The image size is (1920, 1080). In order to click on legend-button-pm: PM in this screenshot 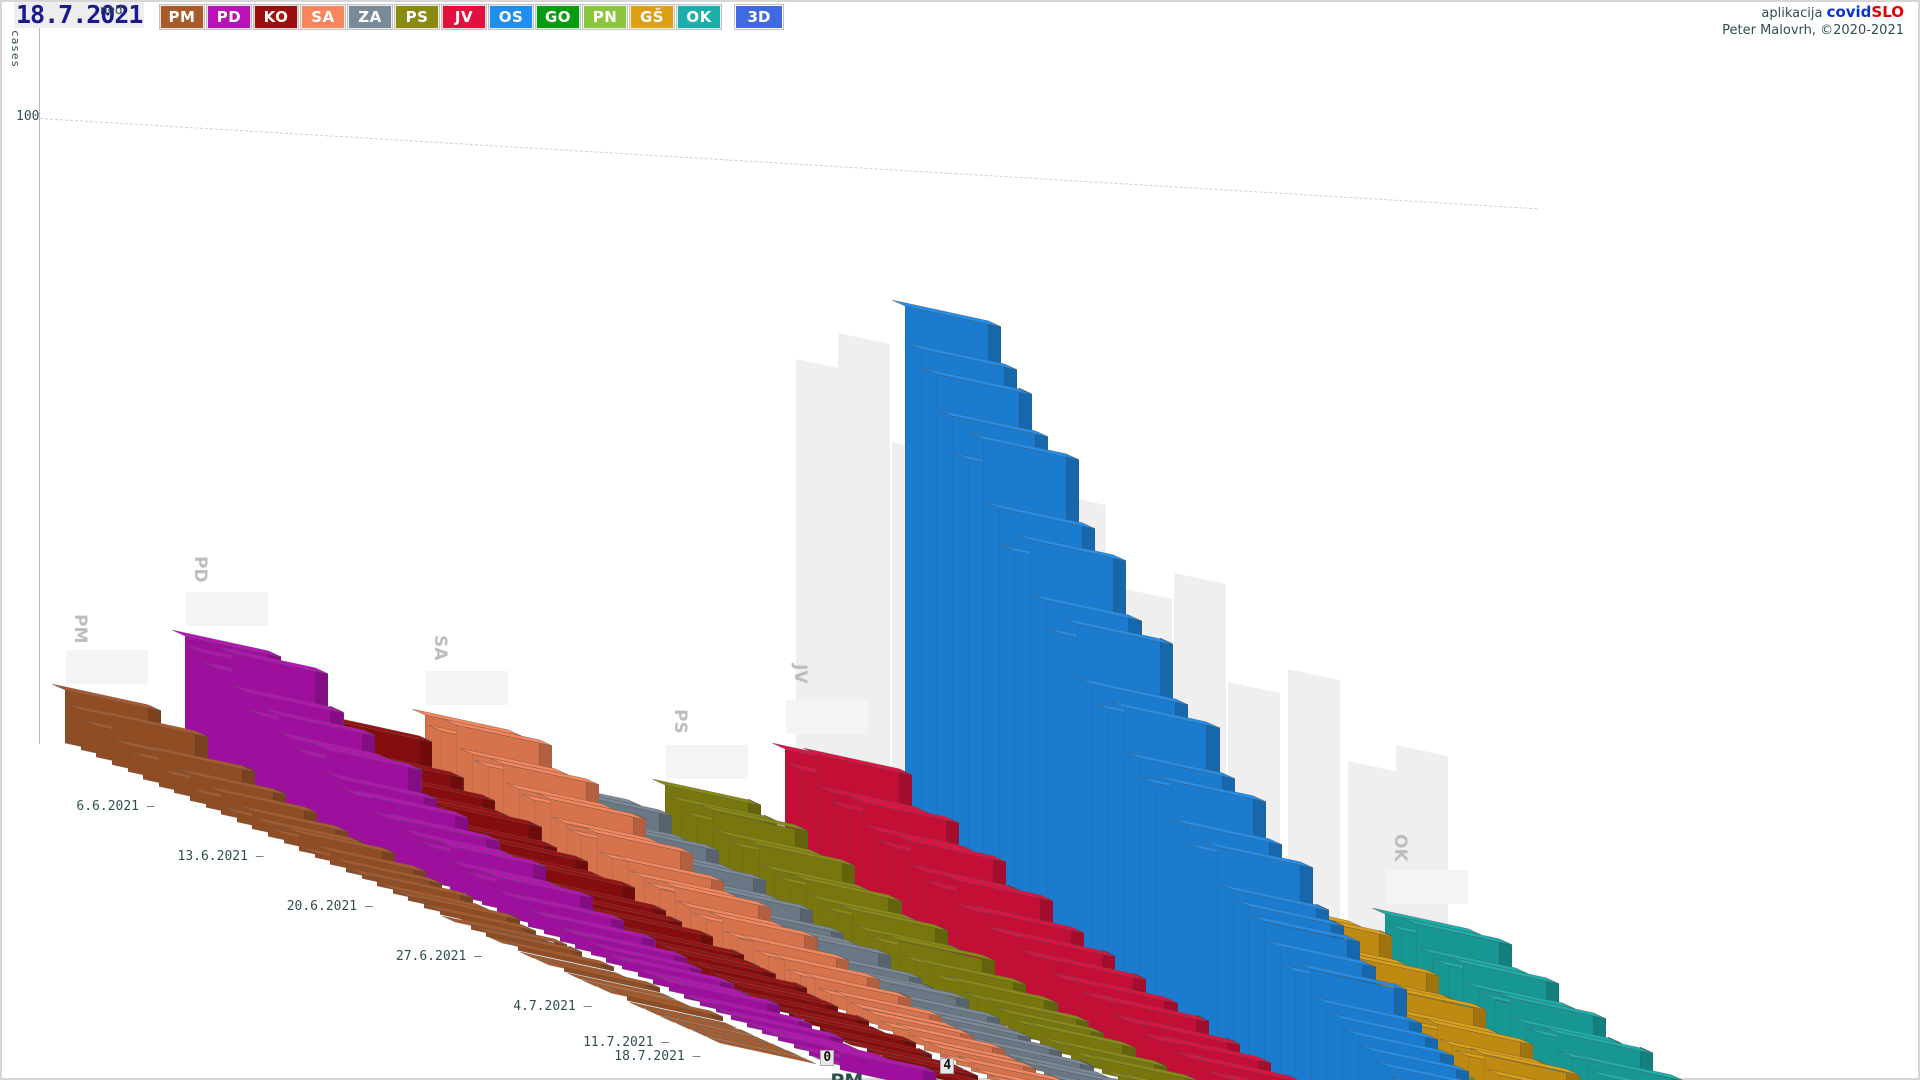, I will do `click(182, 17)`.